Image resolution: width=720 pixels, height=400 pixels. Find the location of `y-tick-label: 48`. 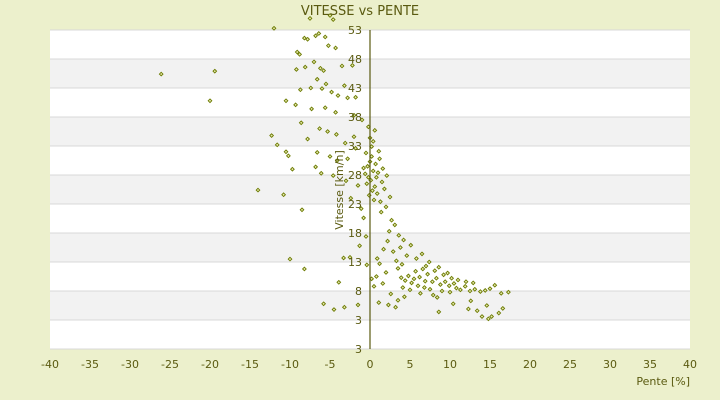

y-tick-label: 48 is located at coordinates (355, 59).